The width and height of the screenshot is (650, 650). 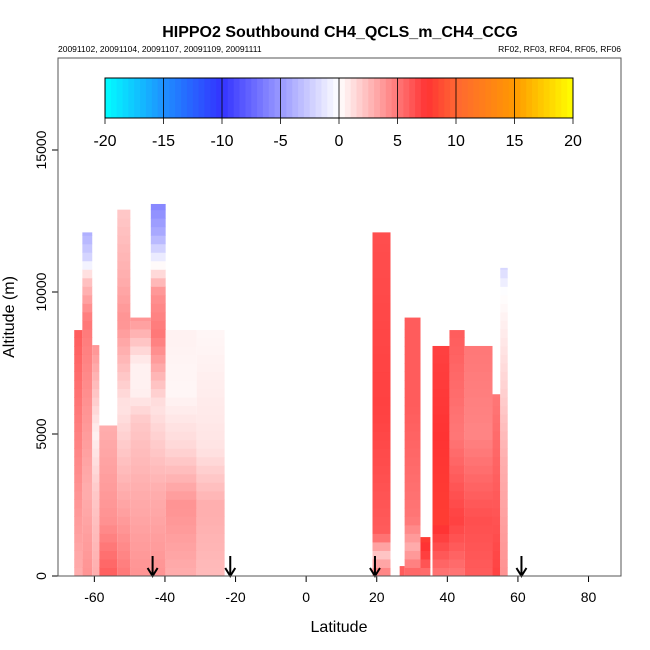 What do you see at coordinates (339, 627) in the screenshot?
I see `x-axis-label: Latitude` at bounding box center [339, 627].